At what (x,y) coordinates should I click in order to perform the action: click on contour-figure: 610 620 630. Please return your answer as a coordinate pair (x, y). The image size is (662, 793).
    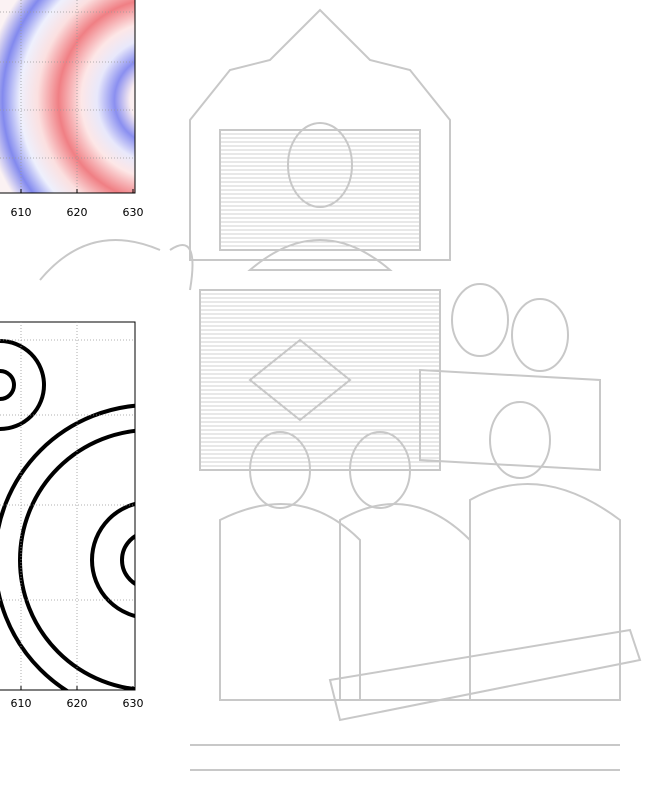
    Looking at the image, I should click on (72, 515).